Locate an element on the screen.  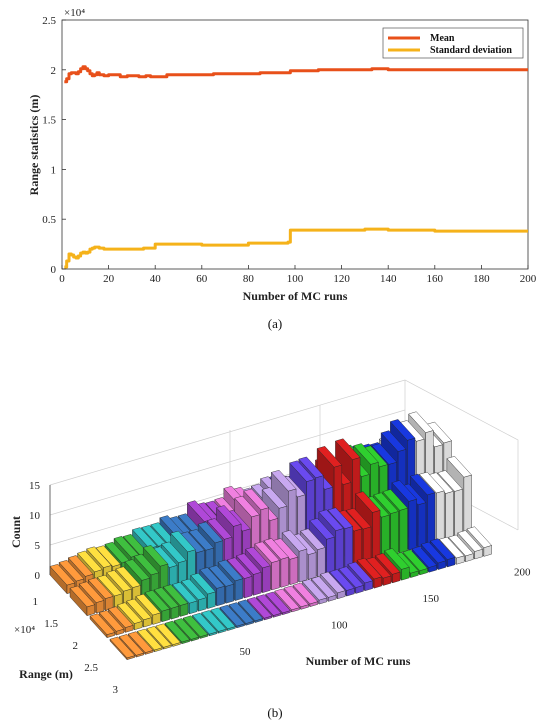
chart-a-x-tick-label: 60 is located at coordinates (202, 279).